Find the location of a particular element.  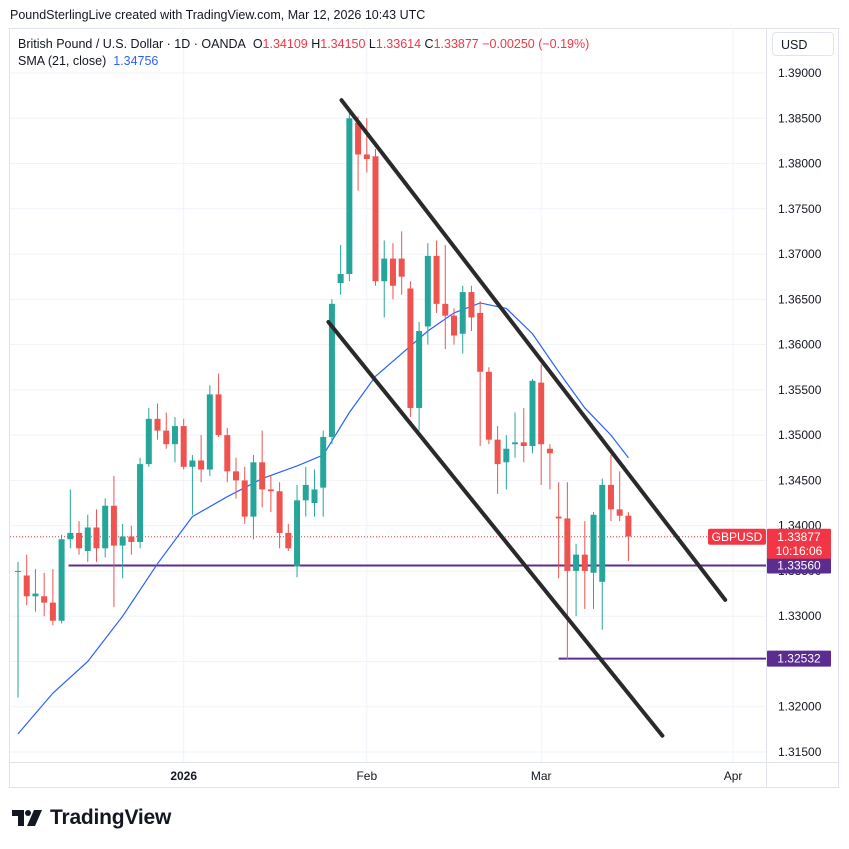

time-axis-tick-label: Feb is located at coordinates (366, 776).